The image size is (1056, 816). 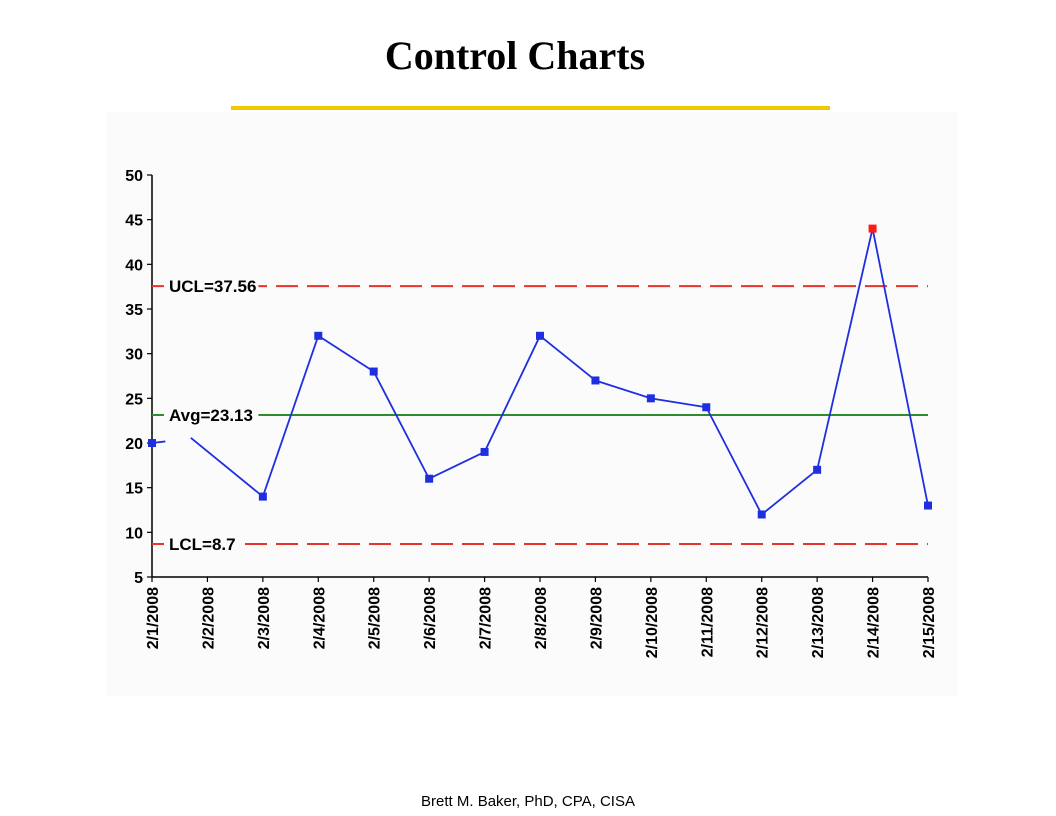 I want to click on y-tick-label: 20, so click(x=134, y=444).